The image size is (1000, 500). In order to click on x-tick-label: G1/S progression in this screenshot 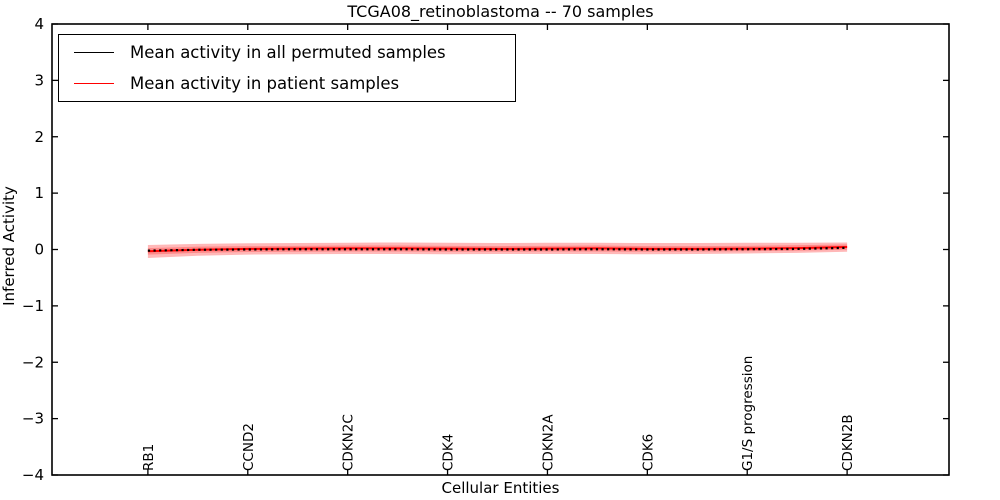, I will do `click(748, 413)`.